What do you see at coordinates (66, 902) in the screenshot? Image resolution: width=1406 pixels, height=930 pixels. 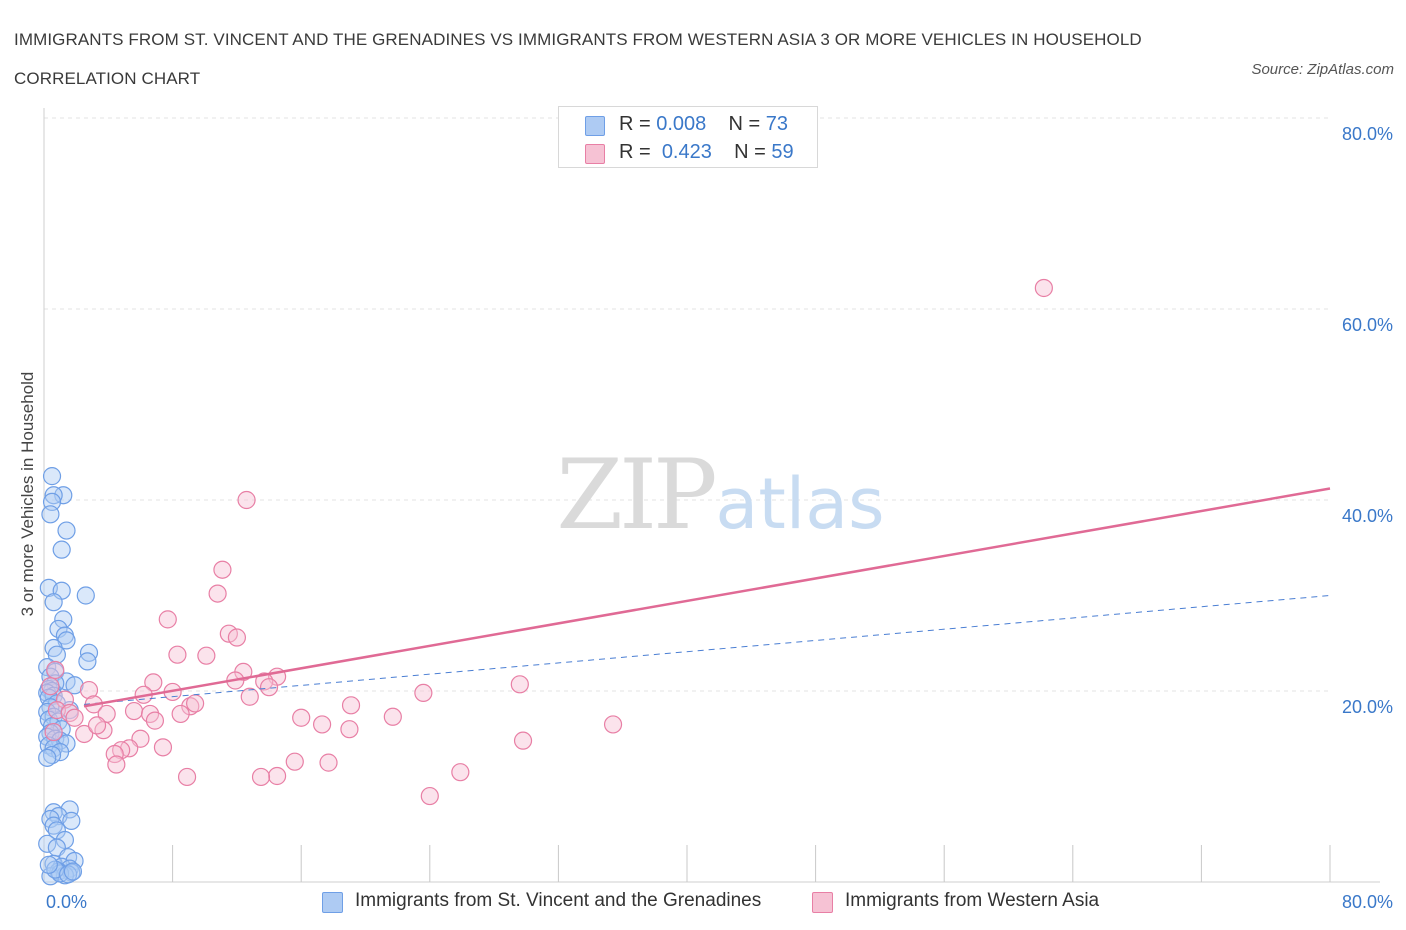 I see `x-tick-label: 0.0%` at bounding box center [66, 902].